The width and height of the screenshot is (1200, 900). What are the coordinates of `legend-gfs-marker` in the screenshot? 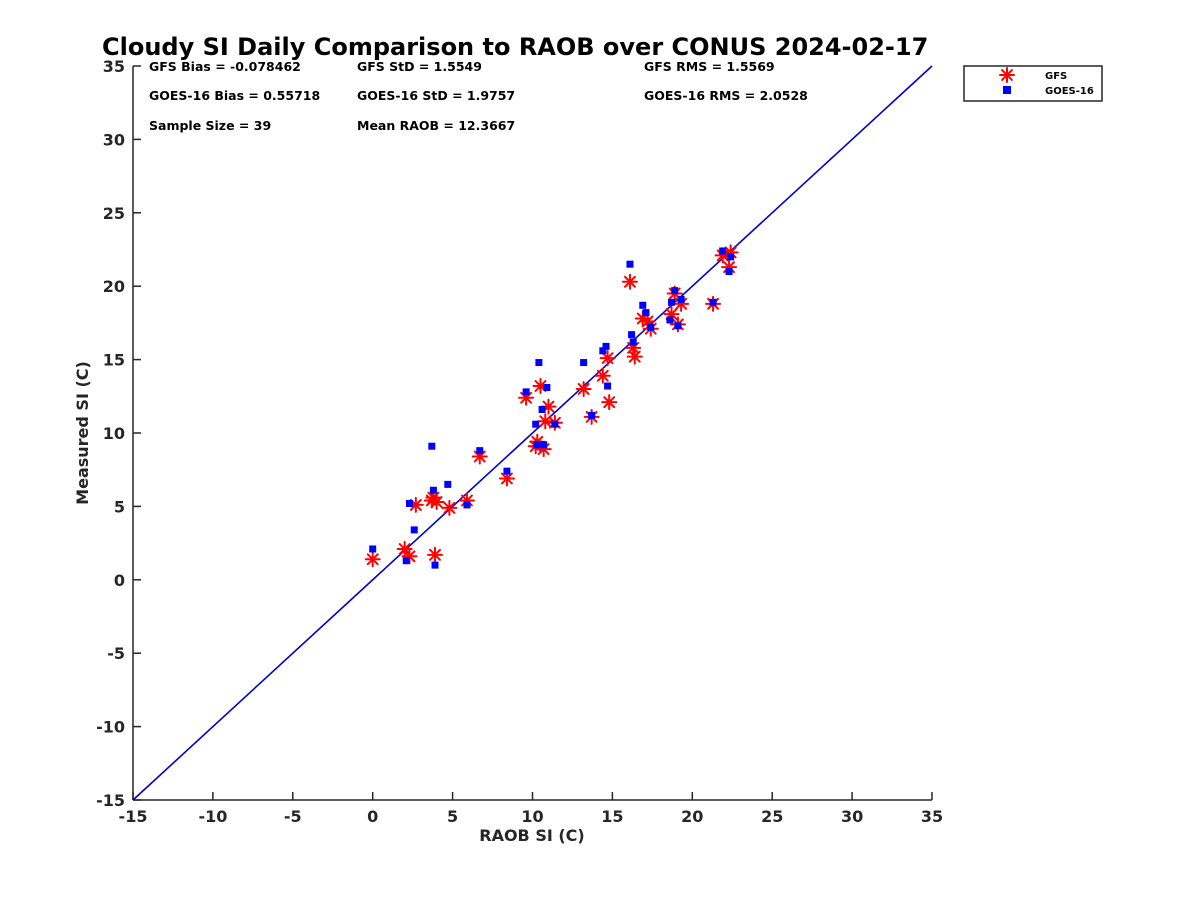 It's located at (1007, 75).